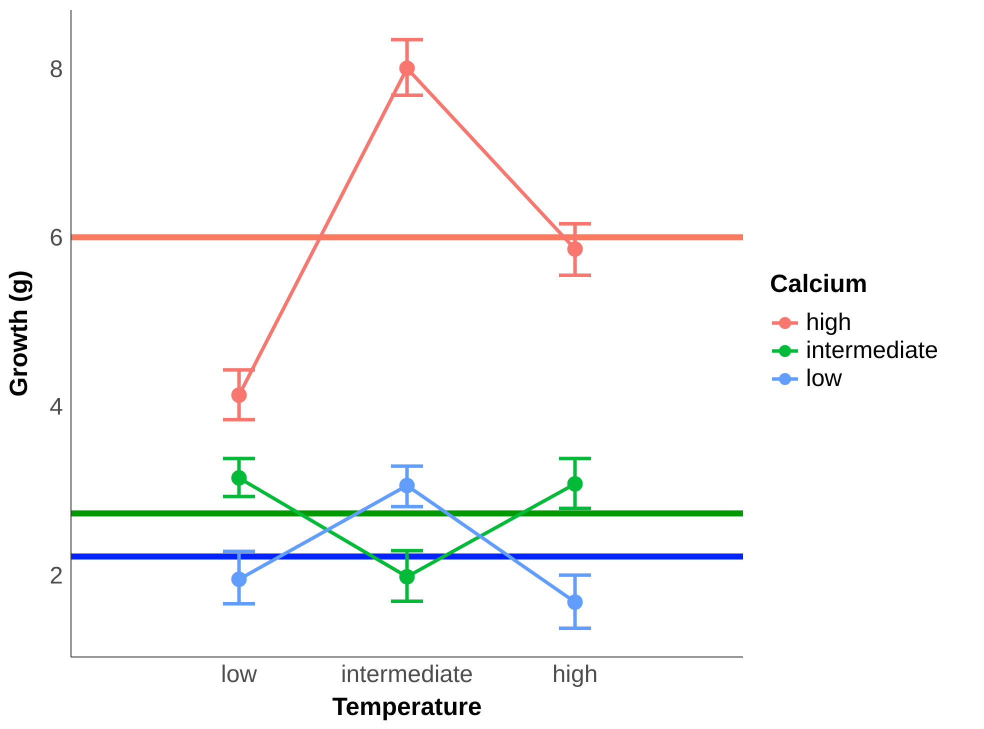 Image resolution: width=984 pixels, height=729 pixels. Describe the element at coordinates (239, 674) in the screenshot. I see `x-tick-label: low` at that location.